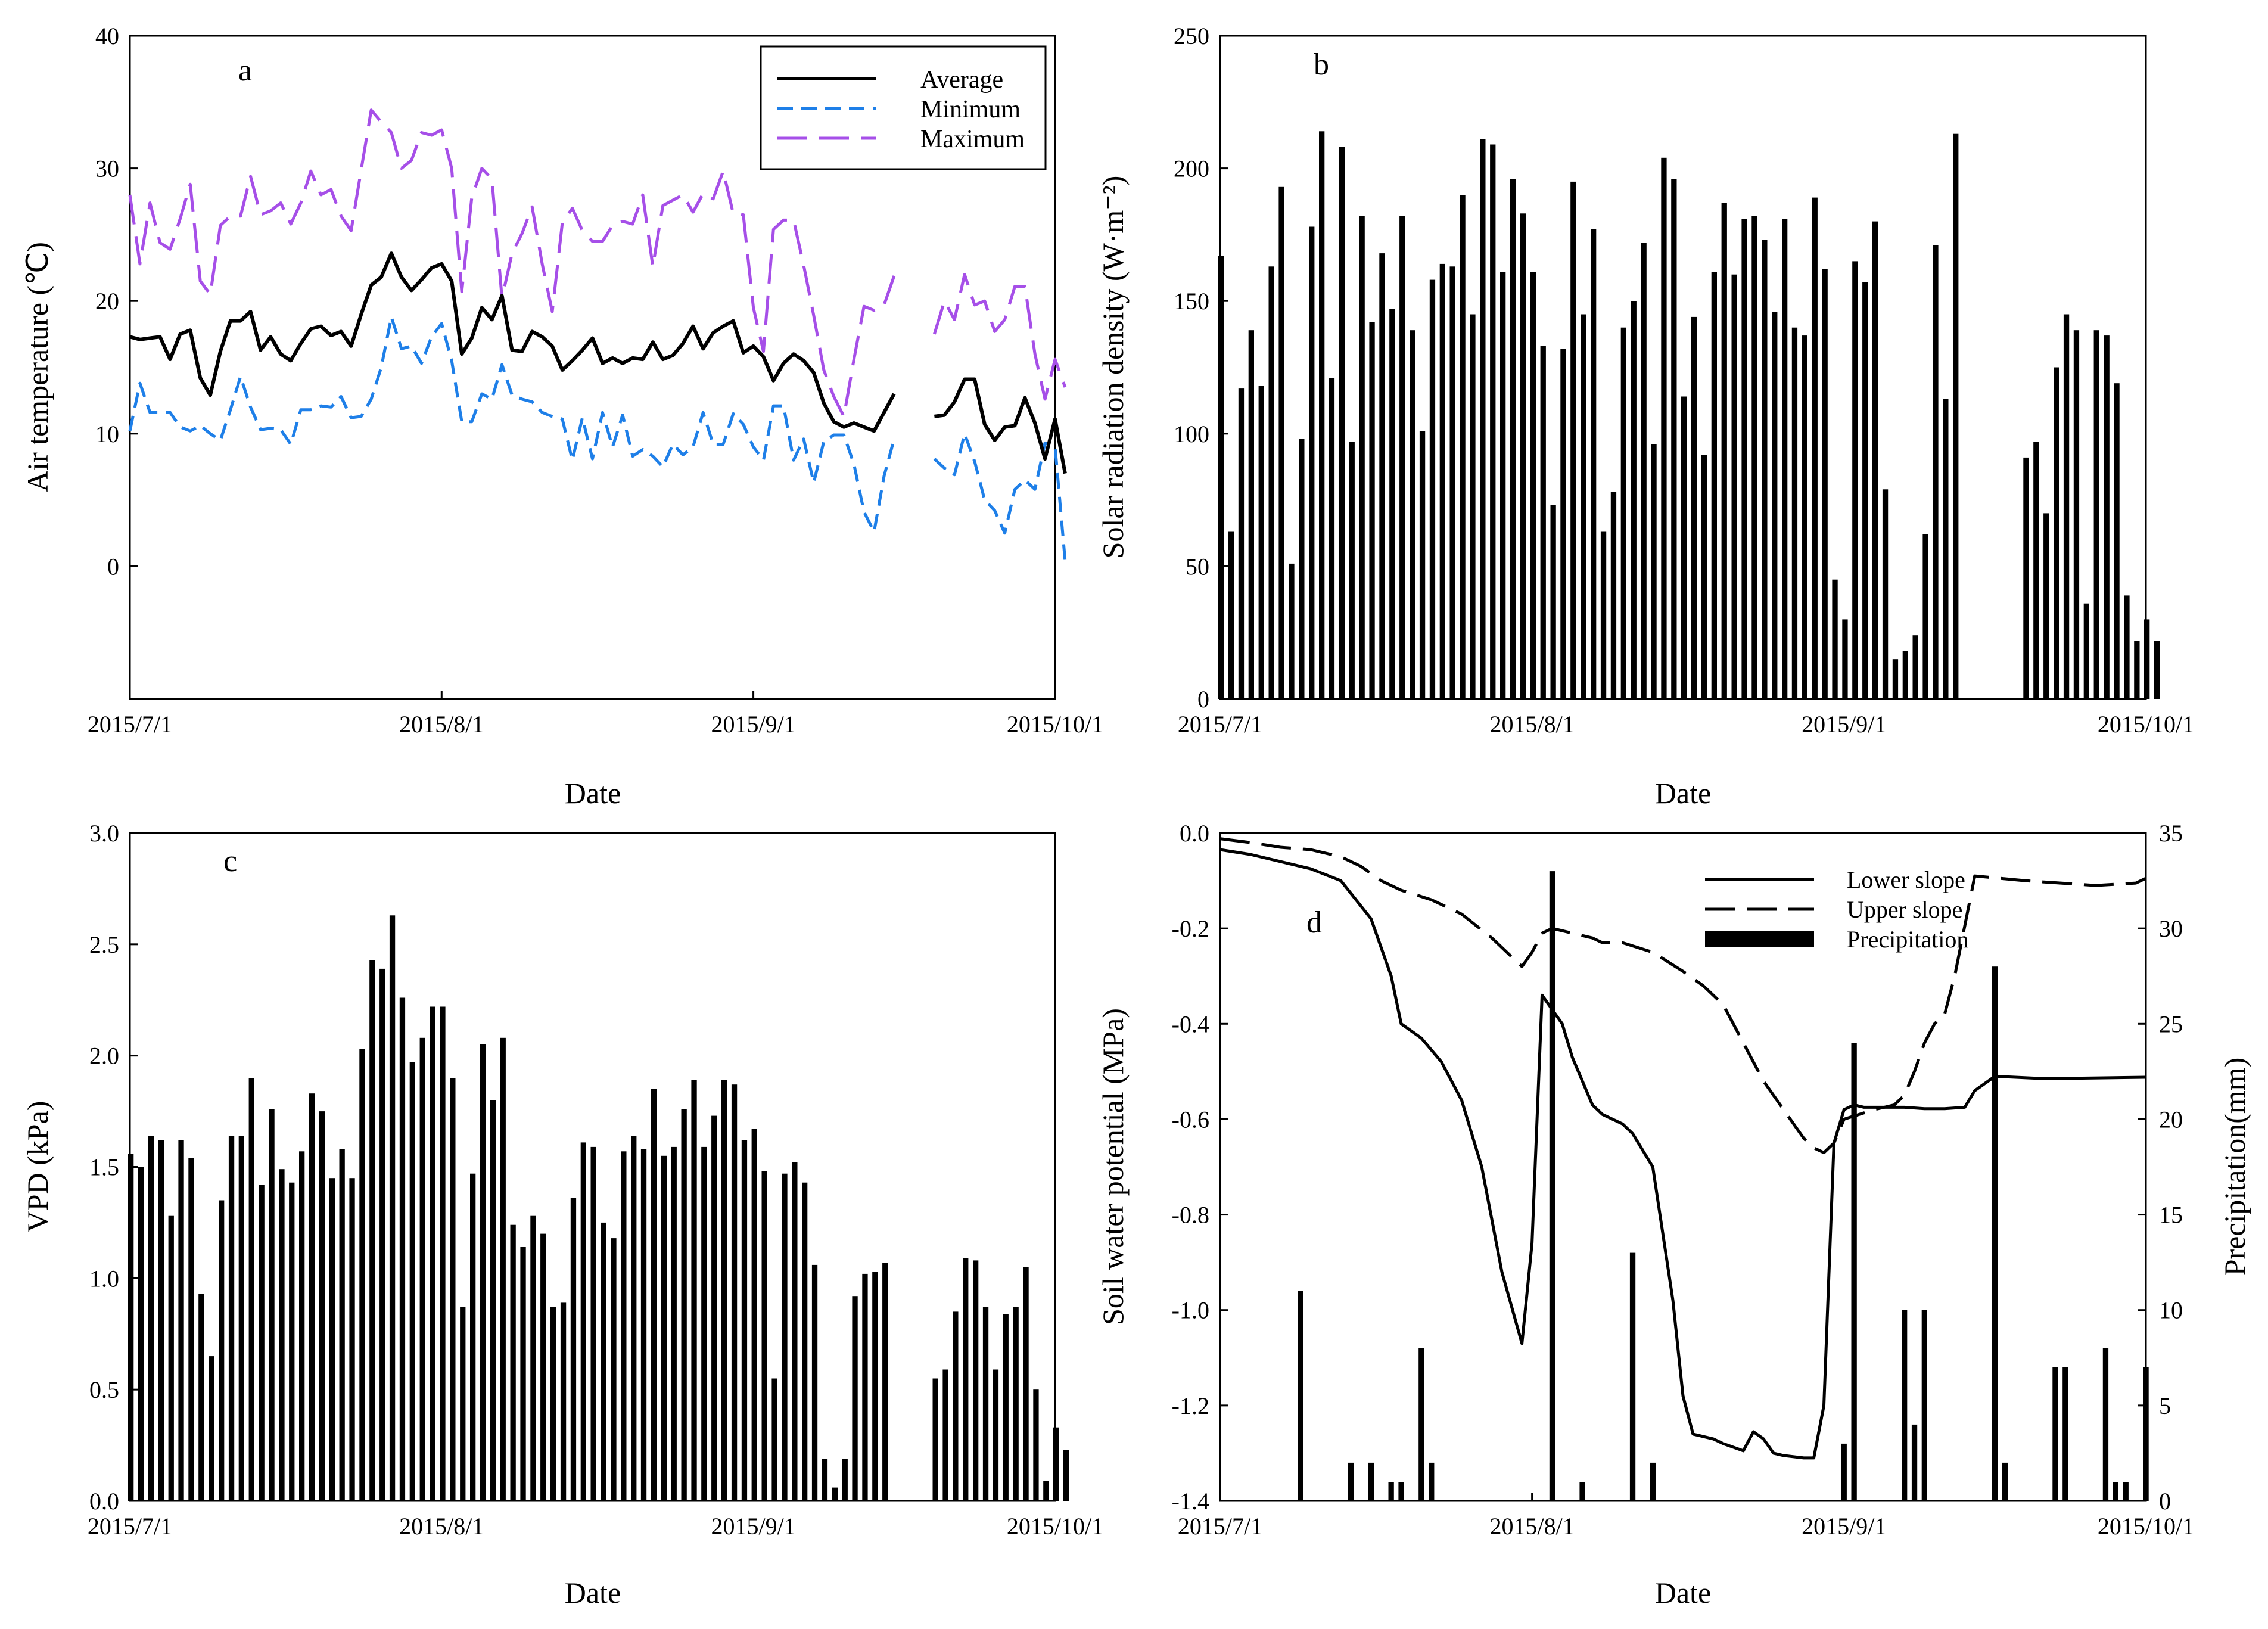 The width and height of the screenshot is (2268, 1629). Describe the element at coordinates (104, 834) in the screenshot. I see `y-tick-label: 3.0` at that location.